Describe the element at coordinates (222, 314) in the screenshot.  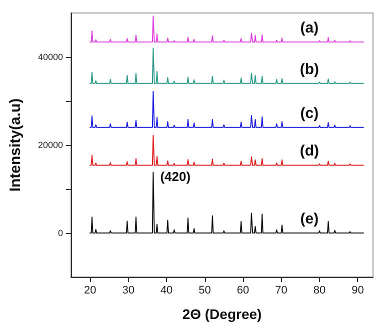
I see `x-axis-title: 2Θ (Degree)` at that location.